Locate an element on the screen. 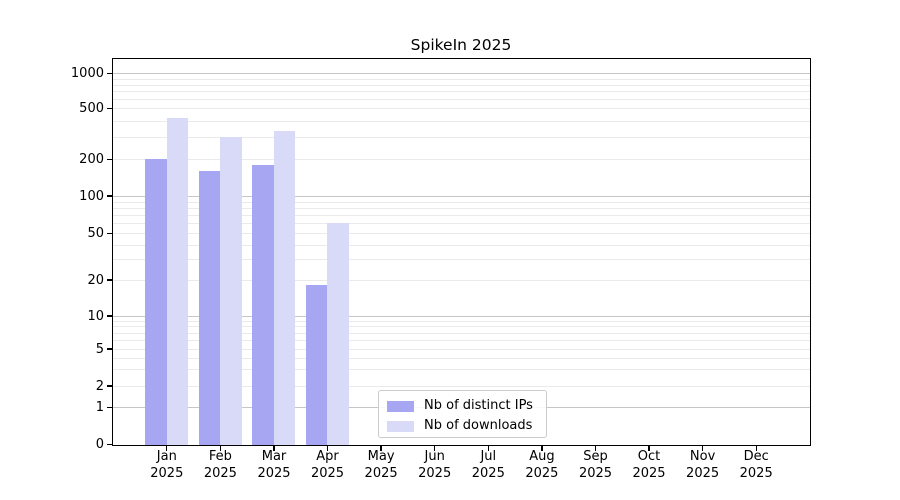  y-tick-label: 50 is located at coordinates (95, 233).